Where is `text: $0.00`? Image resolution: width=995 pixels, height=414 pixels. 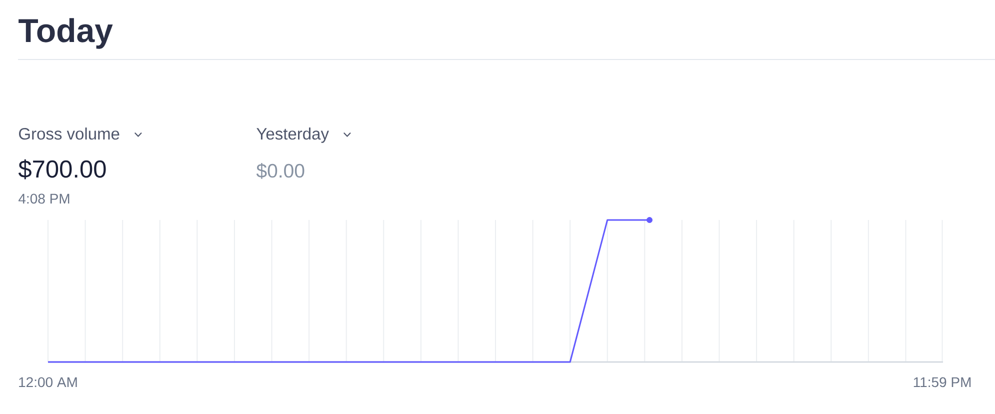
text: $0.00 is located at coordinates (280, 171).